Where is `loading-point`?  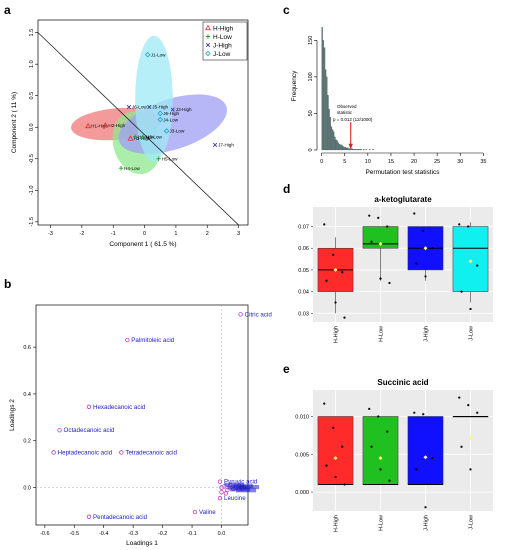
loading-point is located at coordinates (226, 493).